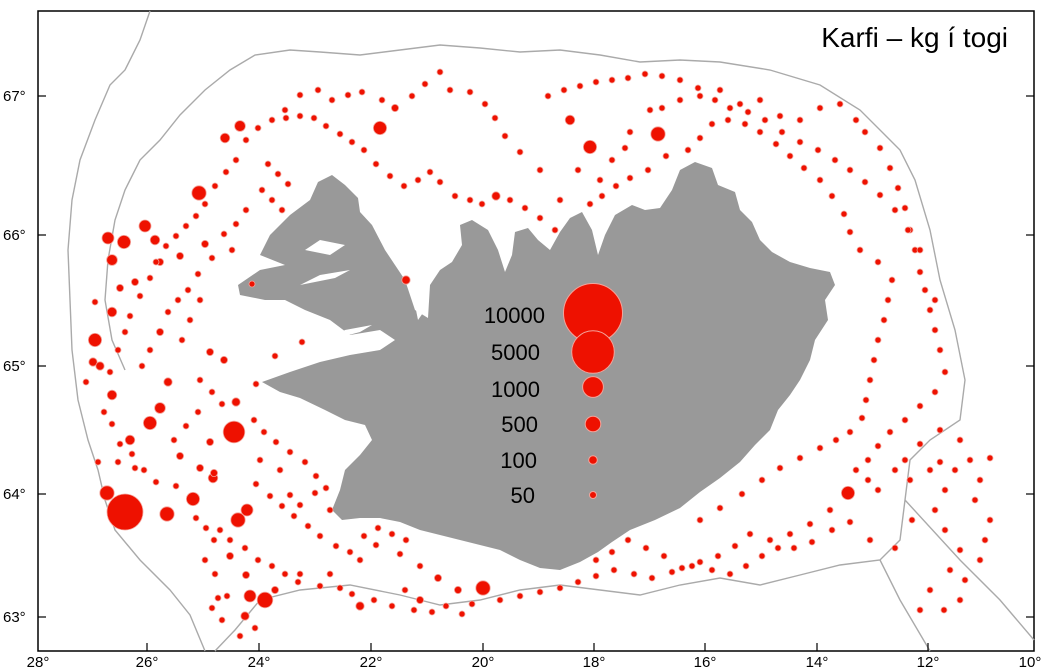 The width and height of the screenshot is (1049, 669). I want to click on southeast-contour, so click(905, 605).